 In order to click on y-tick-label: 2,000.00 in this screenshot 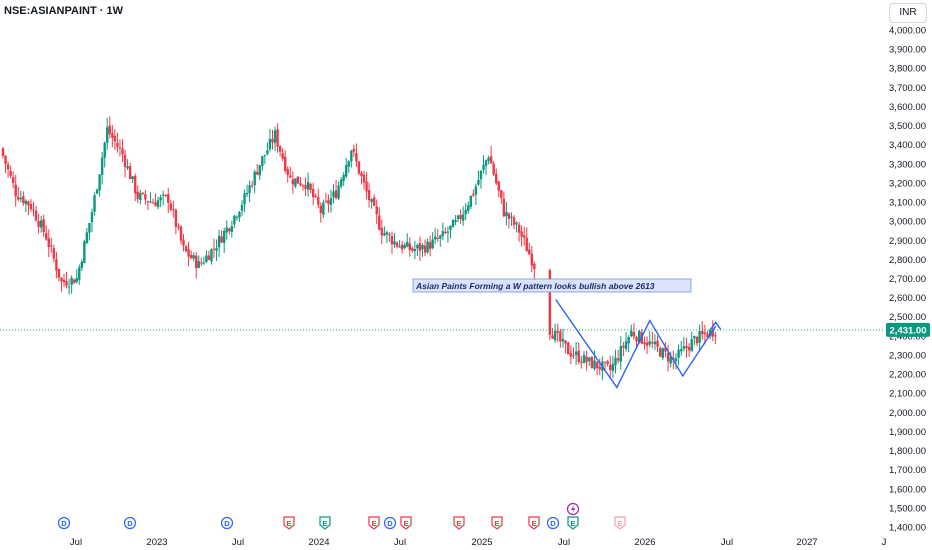, I will do `click(907, 413)`.